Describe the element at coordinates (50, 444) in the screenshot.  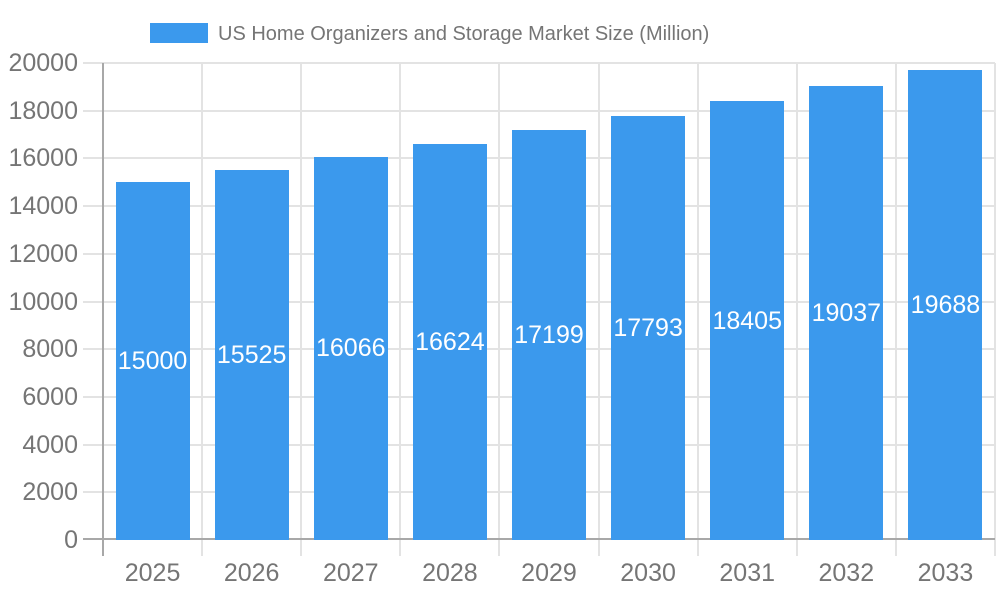
I see `y-tick-label: 4000` at that location.